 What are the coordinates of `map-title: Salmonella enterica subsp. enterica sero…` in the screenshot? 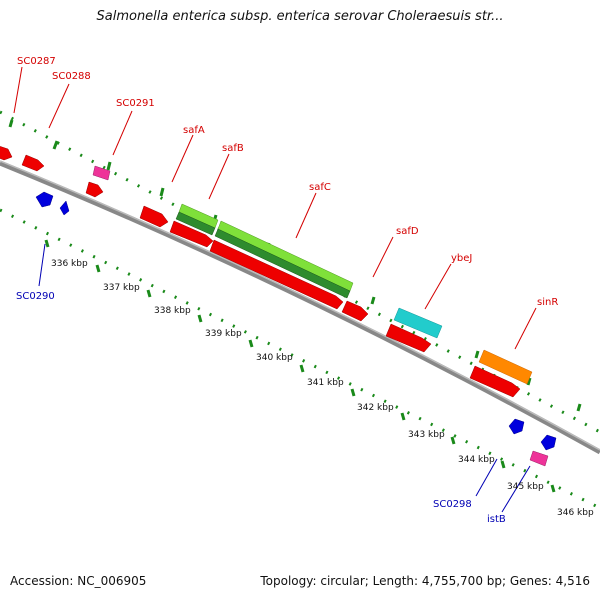 It's located at (300, 16).